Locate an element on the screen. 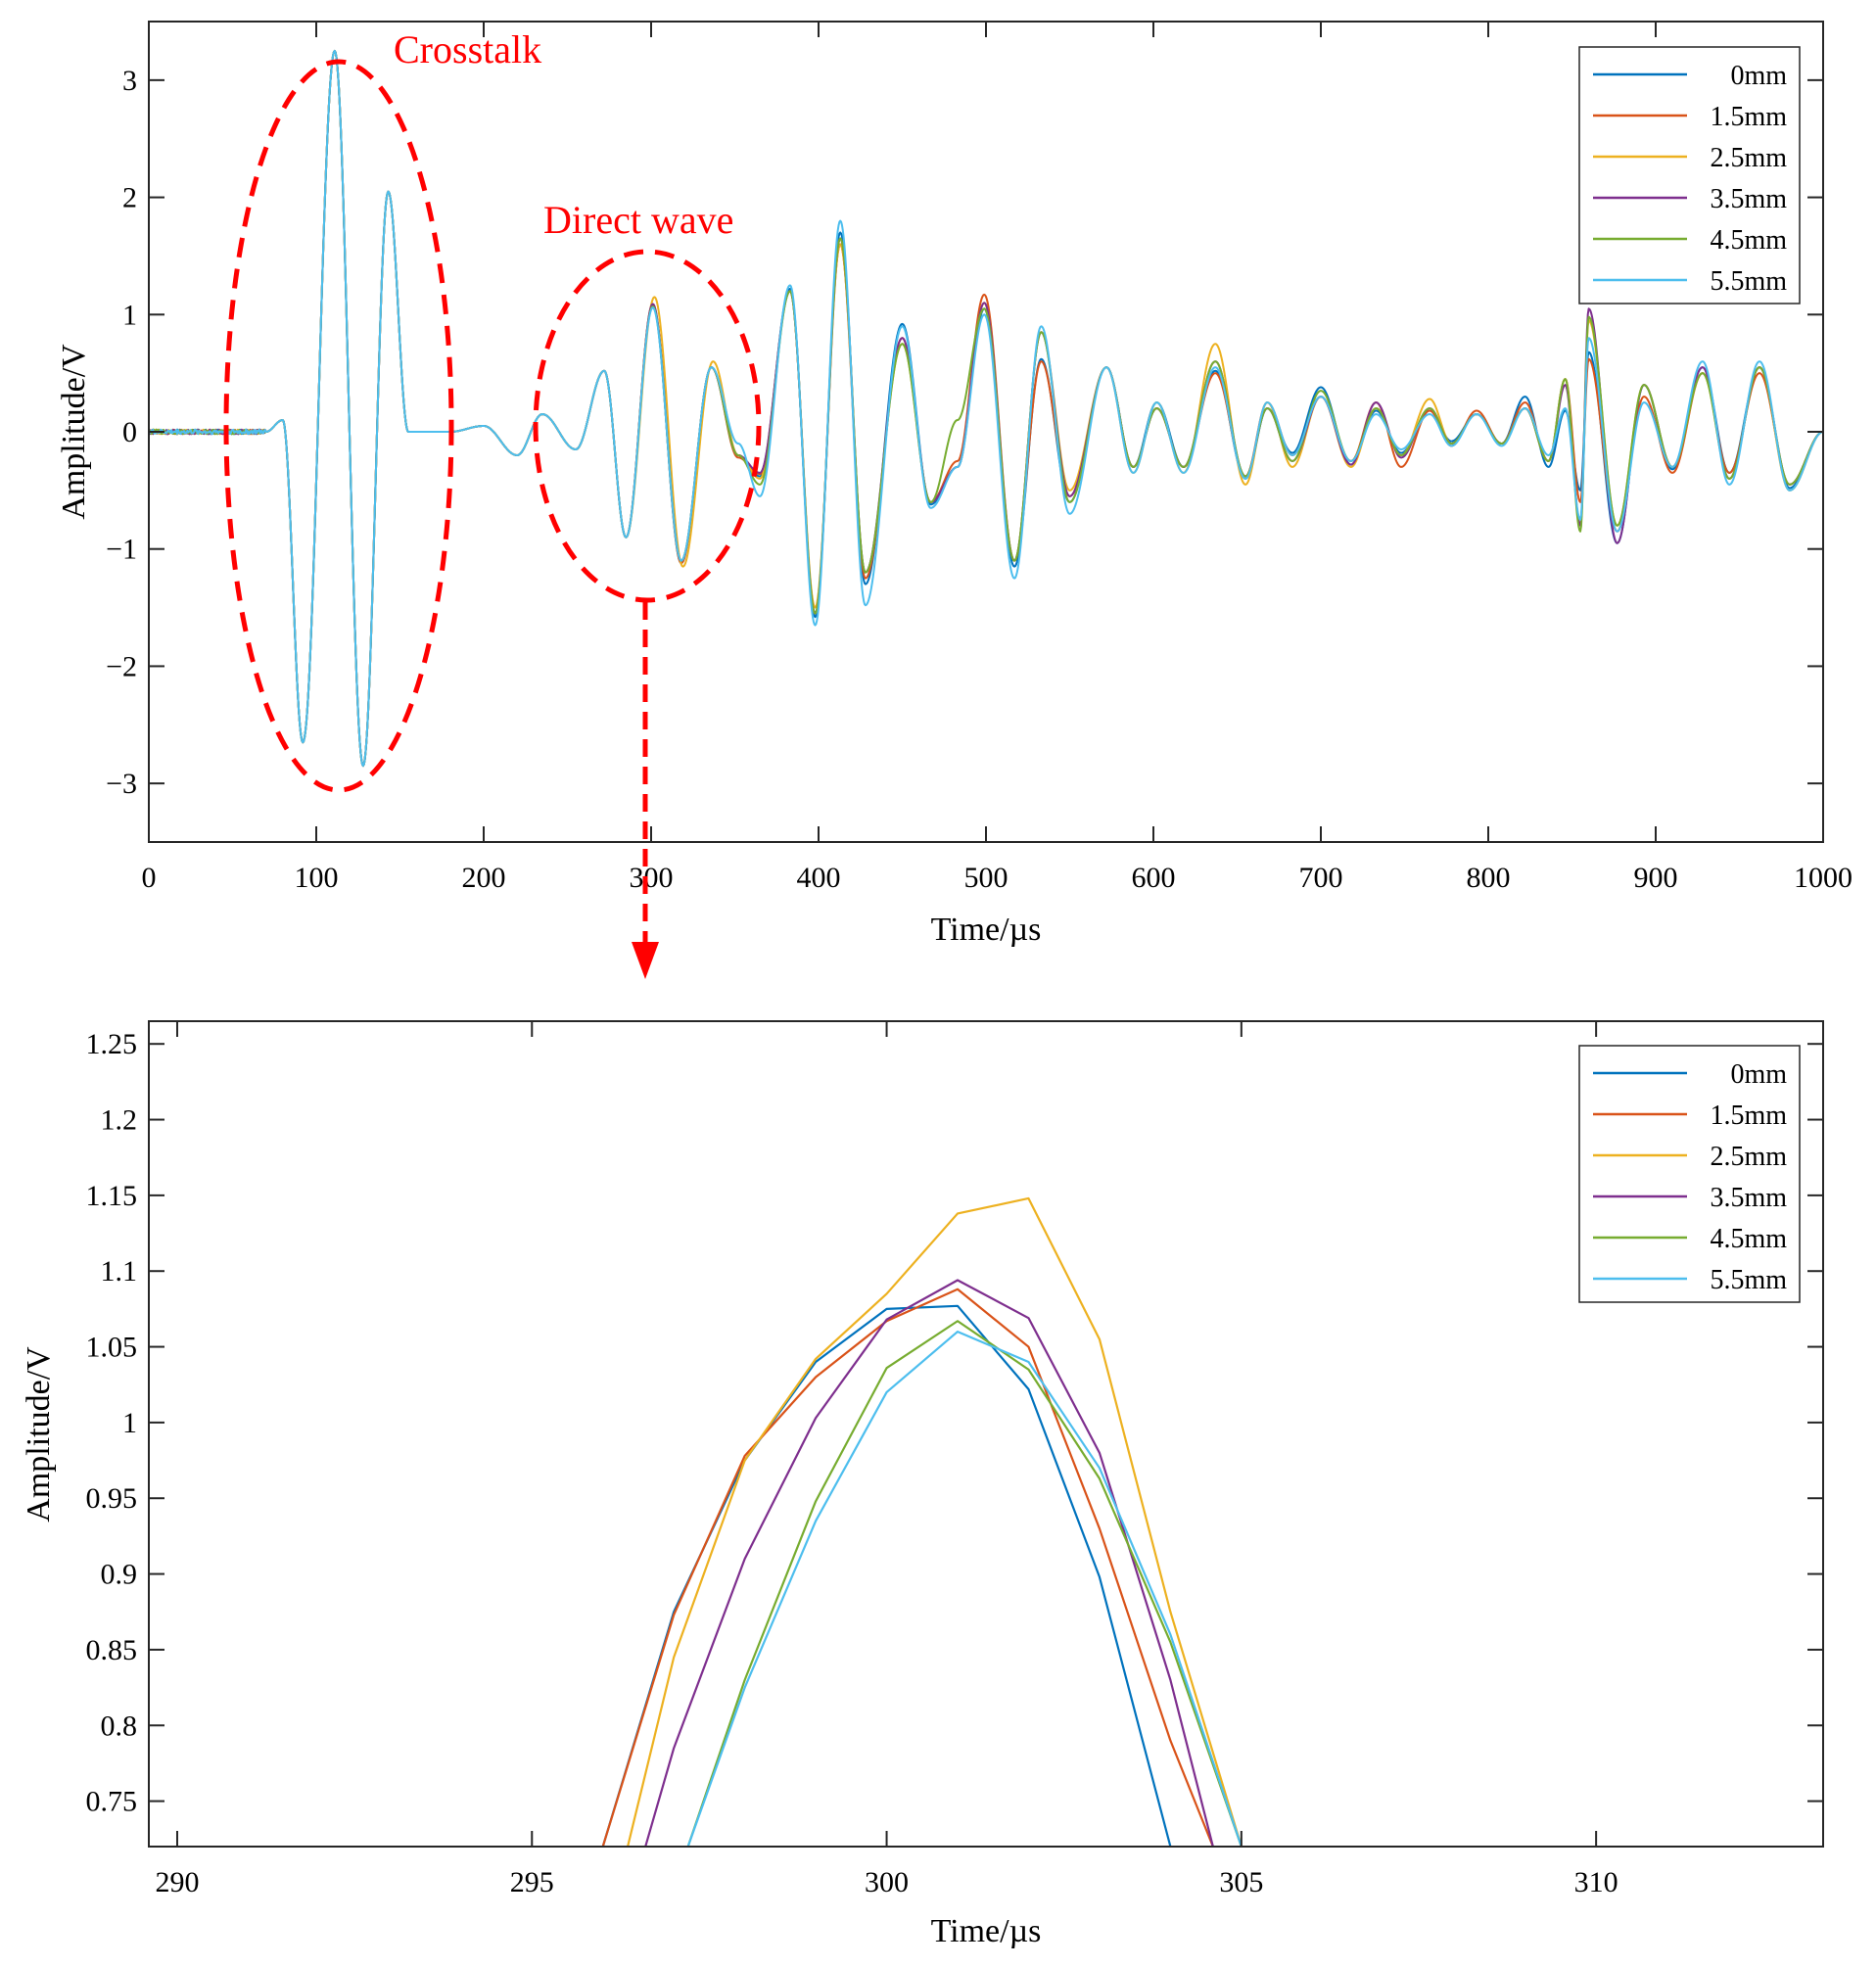  x-tick-label: 290 is located at coordinates (177, 1882).